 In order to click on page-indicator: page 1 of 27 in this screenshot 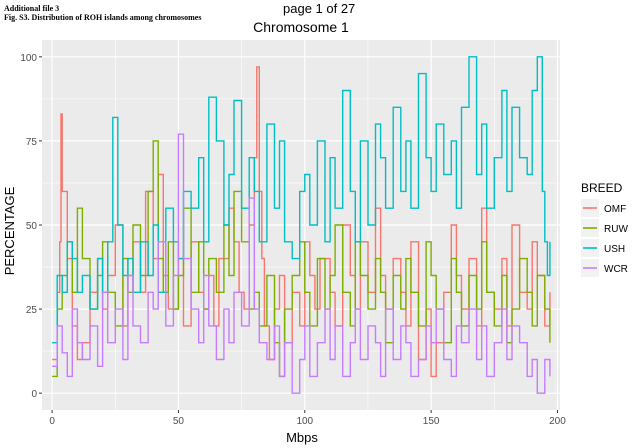, I will do `click(319, 8)`.